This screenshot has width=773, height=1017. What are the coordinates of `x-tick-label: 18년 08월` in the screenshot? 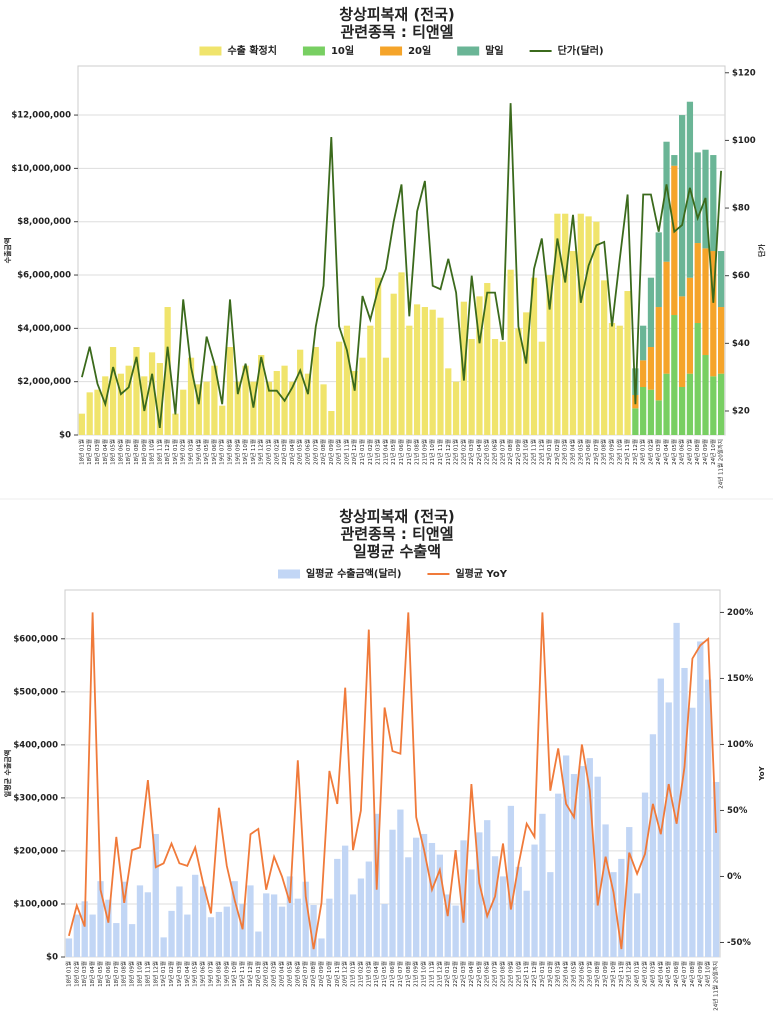 It's located at (124, 974).